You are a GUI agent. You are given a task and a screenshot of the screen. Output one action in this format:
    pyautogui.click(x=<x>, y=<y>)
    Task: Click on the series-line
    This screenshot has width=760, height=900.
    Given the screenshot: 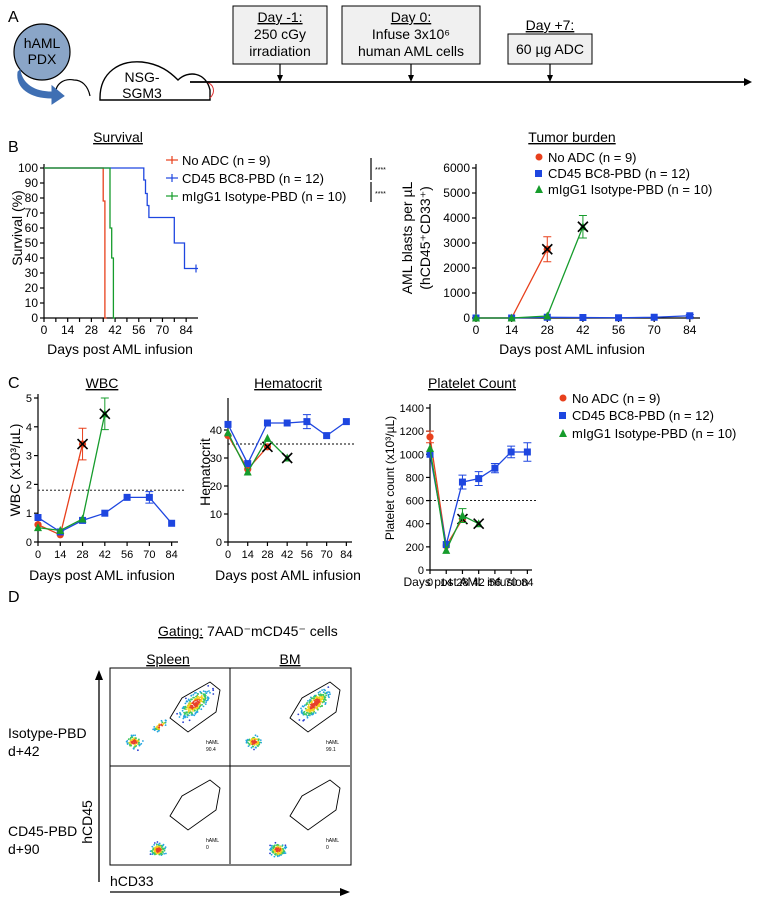 What is the action you would take?
    pyautogui.click(x=454, y=500)
    